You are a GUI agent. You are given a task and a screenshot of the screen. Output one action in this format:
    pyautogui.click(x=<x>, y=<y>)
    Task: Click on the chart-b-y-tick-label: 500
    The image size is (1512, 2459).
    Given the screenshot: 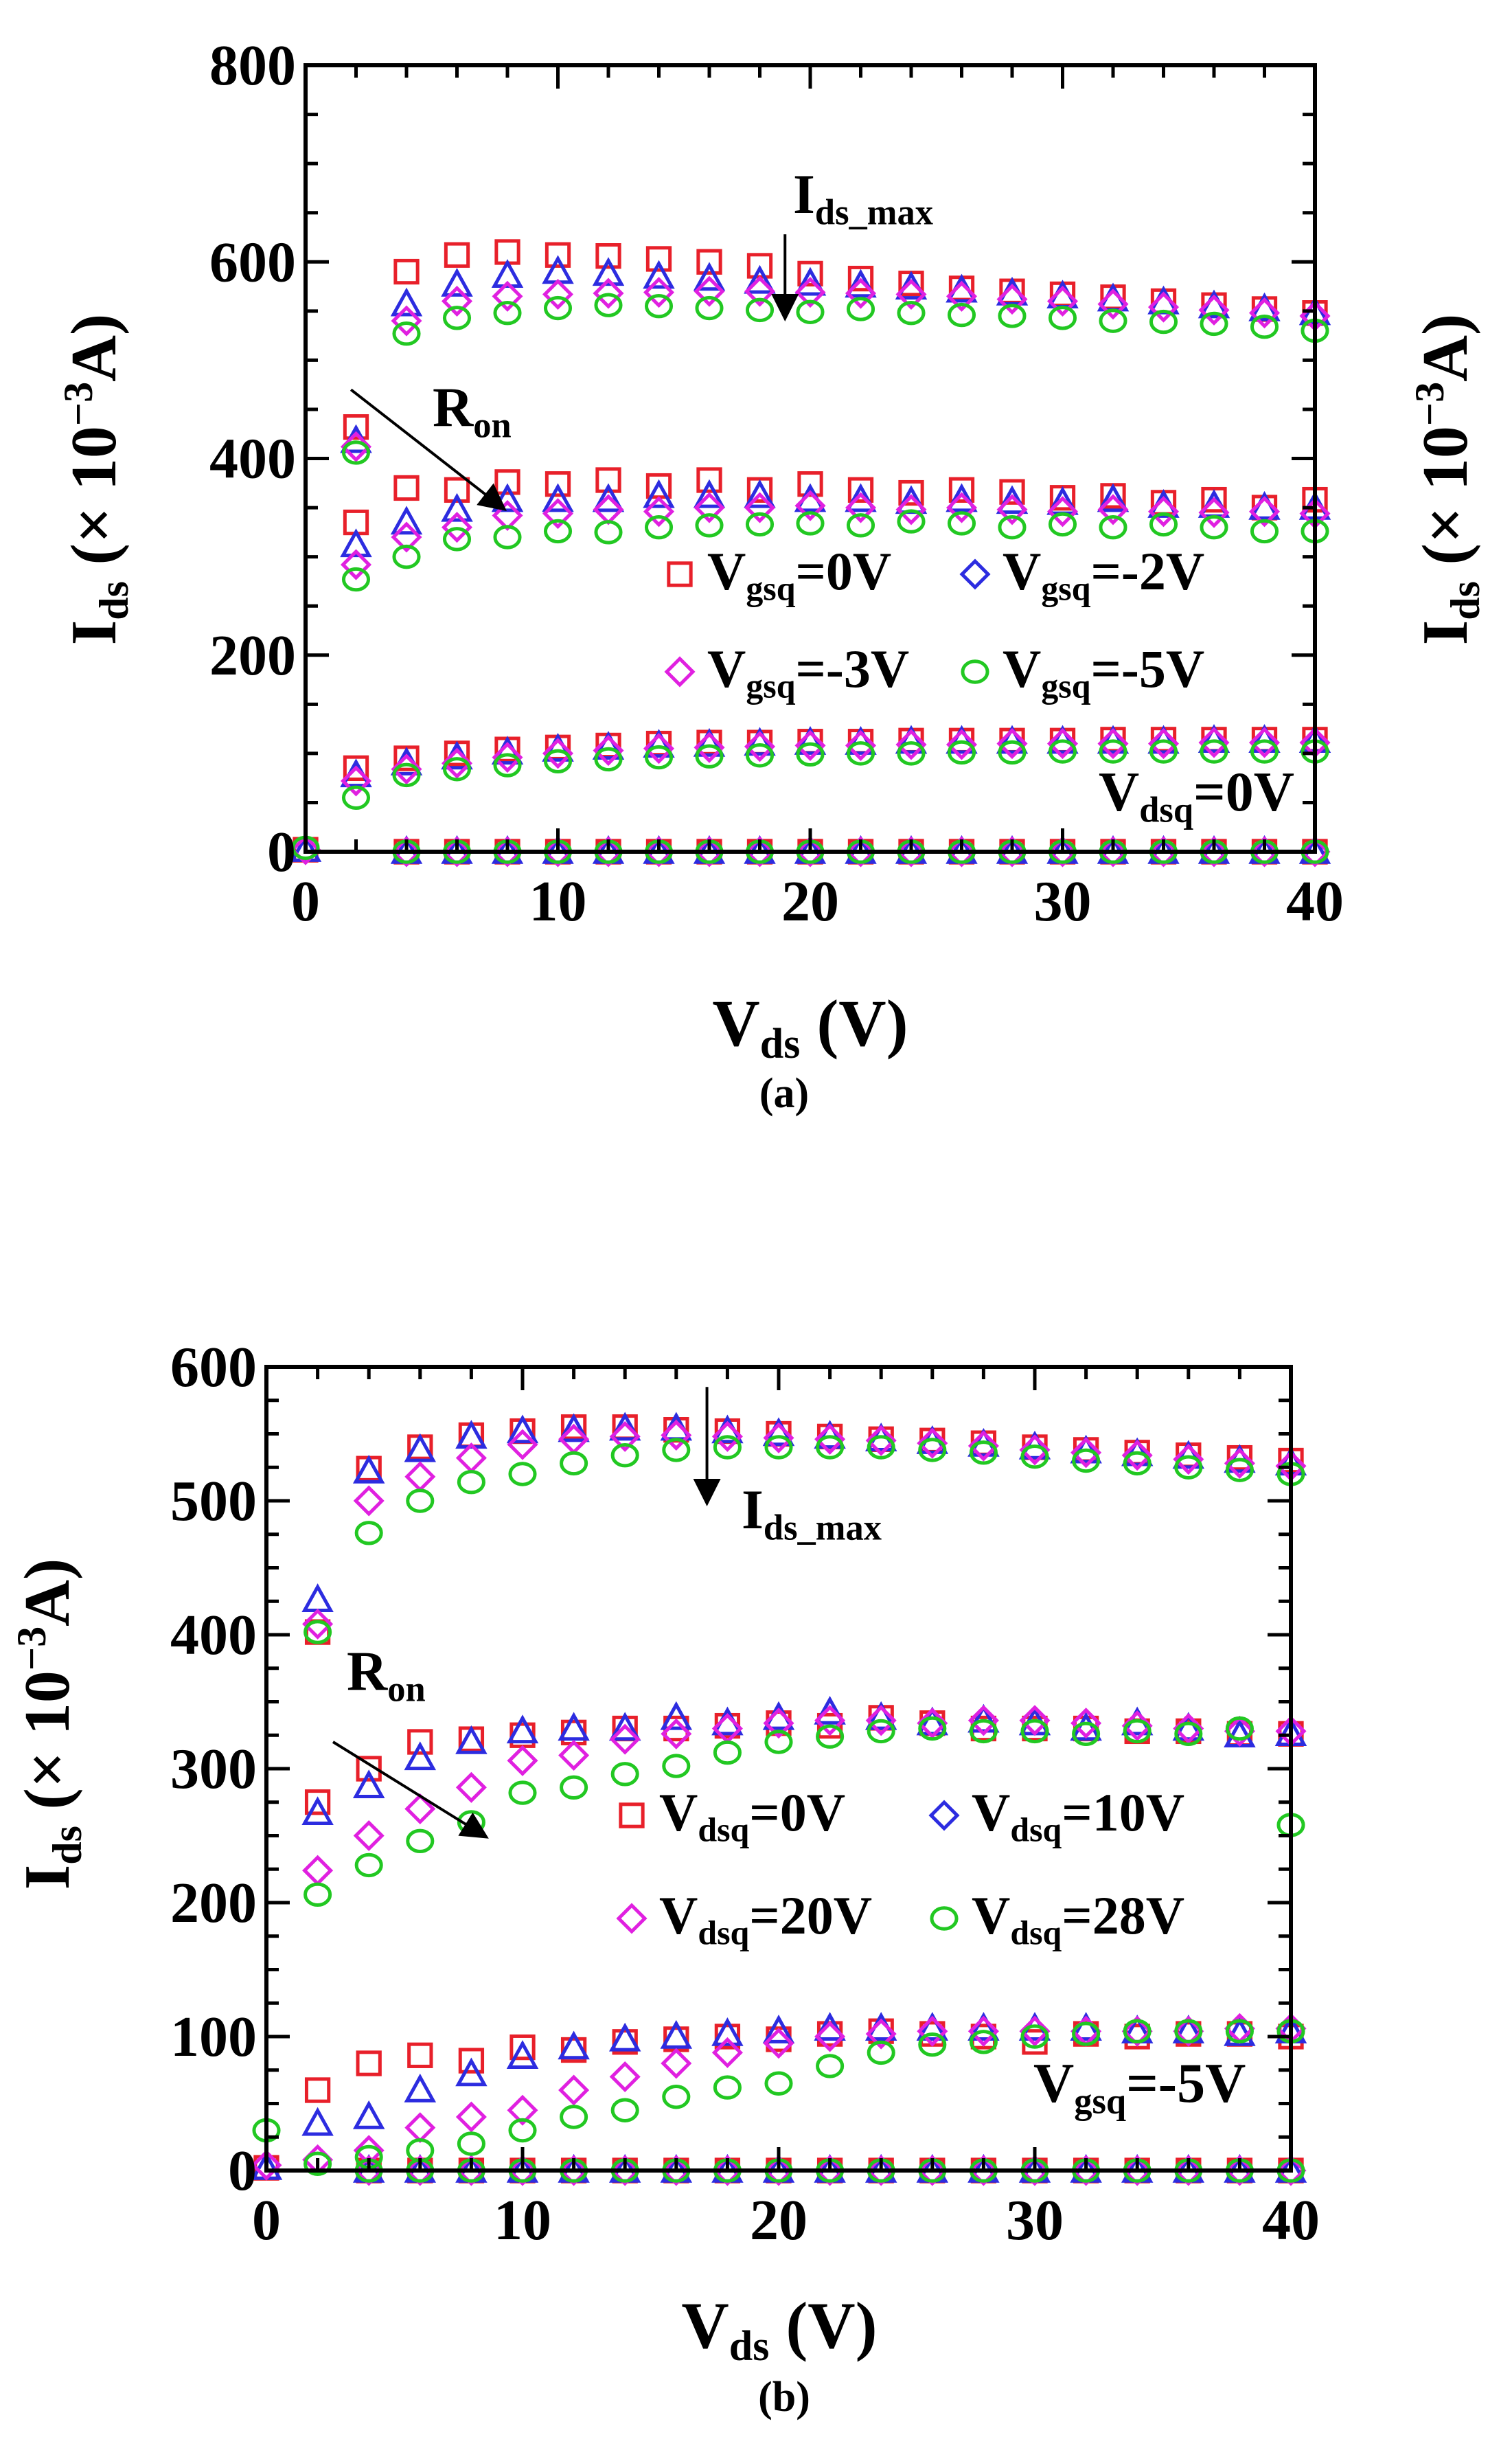 What is the action you would take?
    pyautogui.click(x=213, y=1501)
    